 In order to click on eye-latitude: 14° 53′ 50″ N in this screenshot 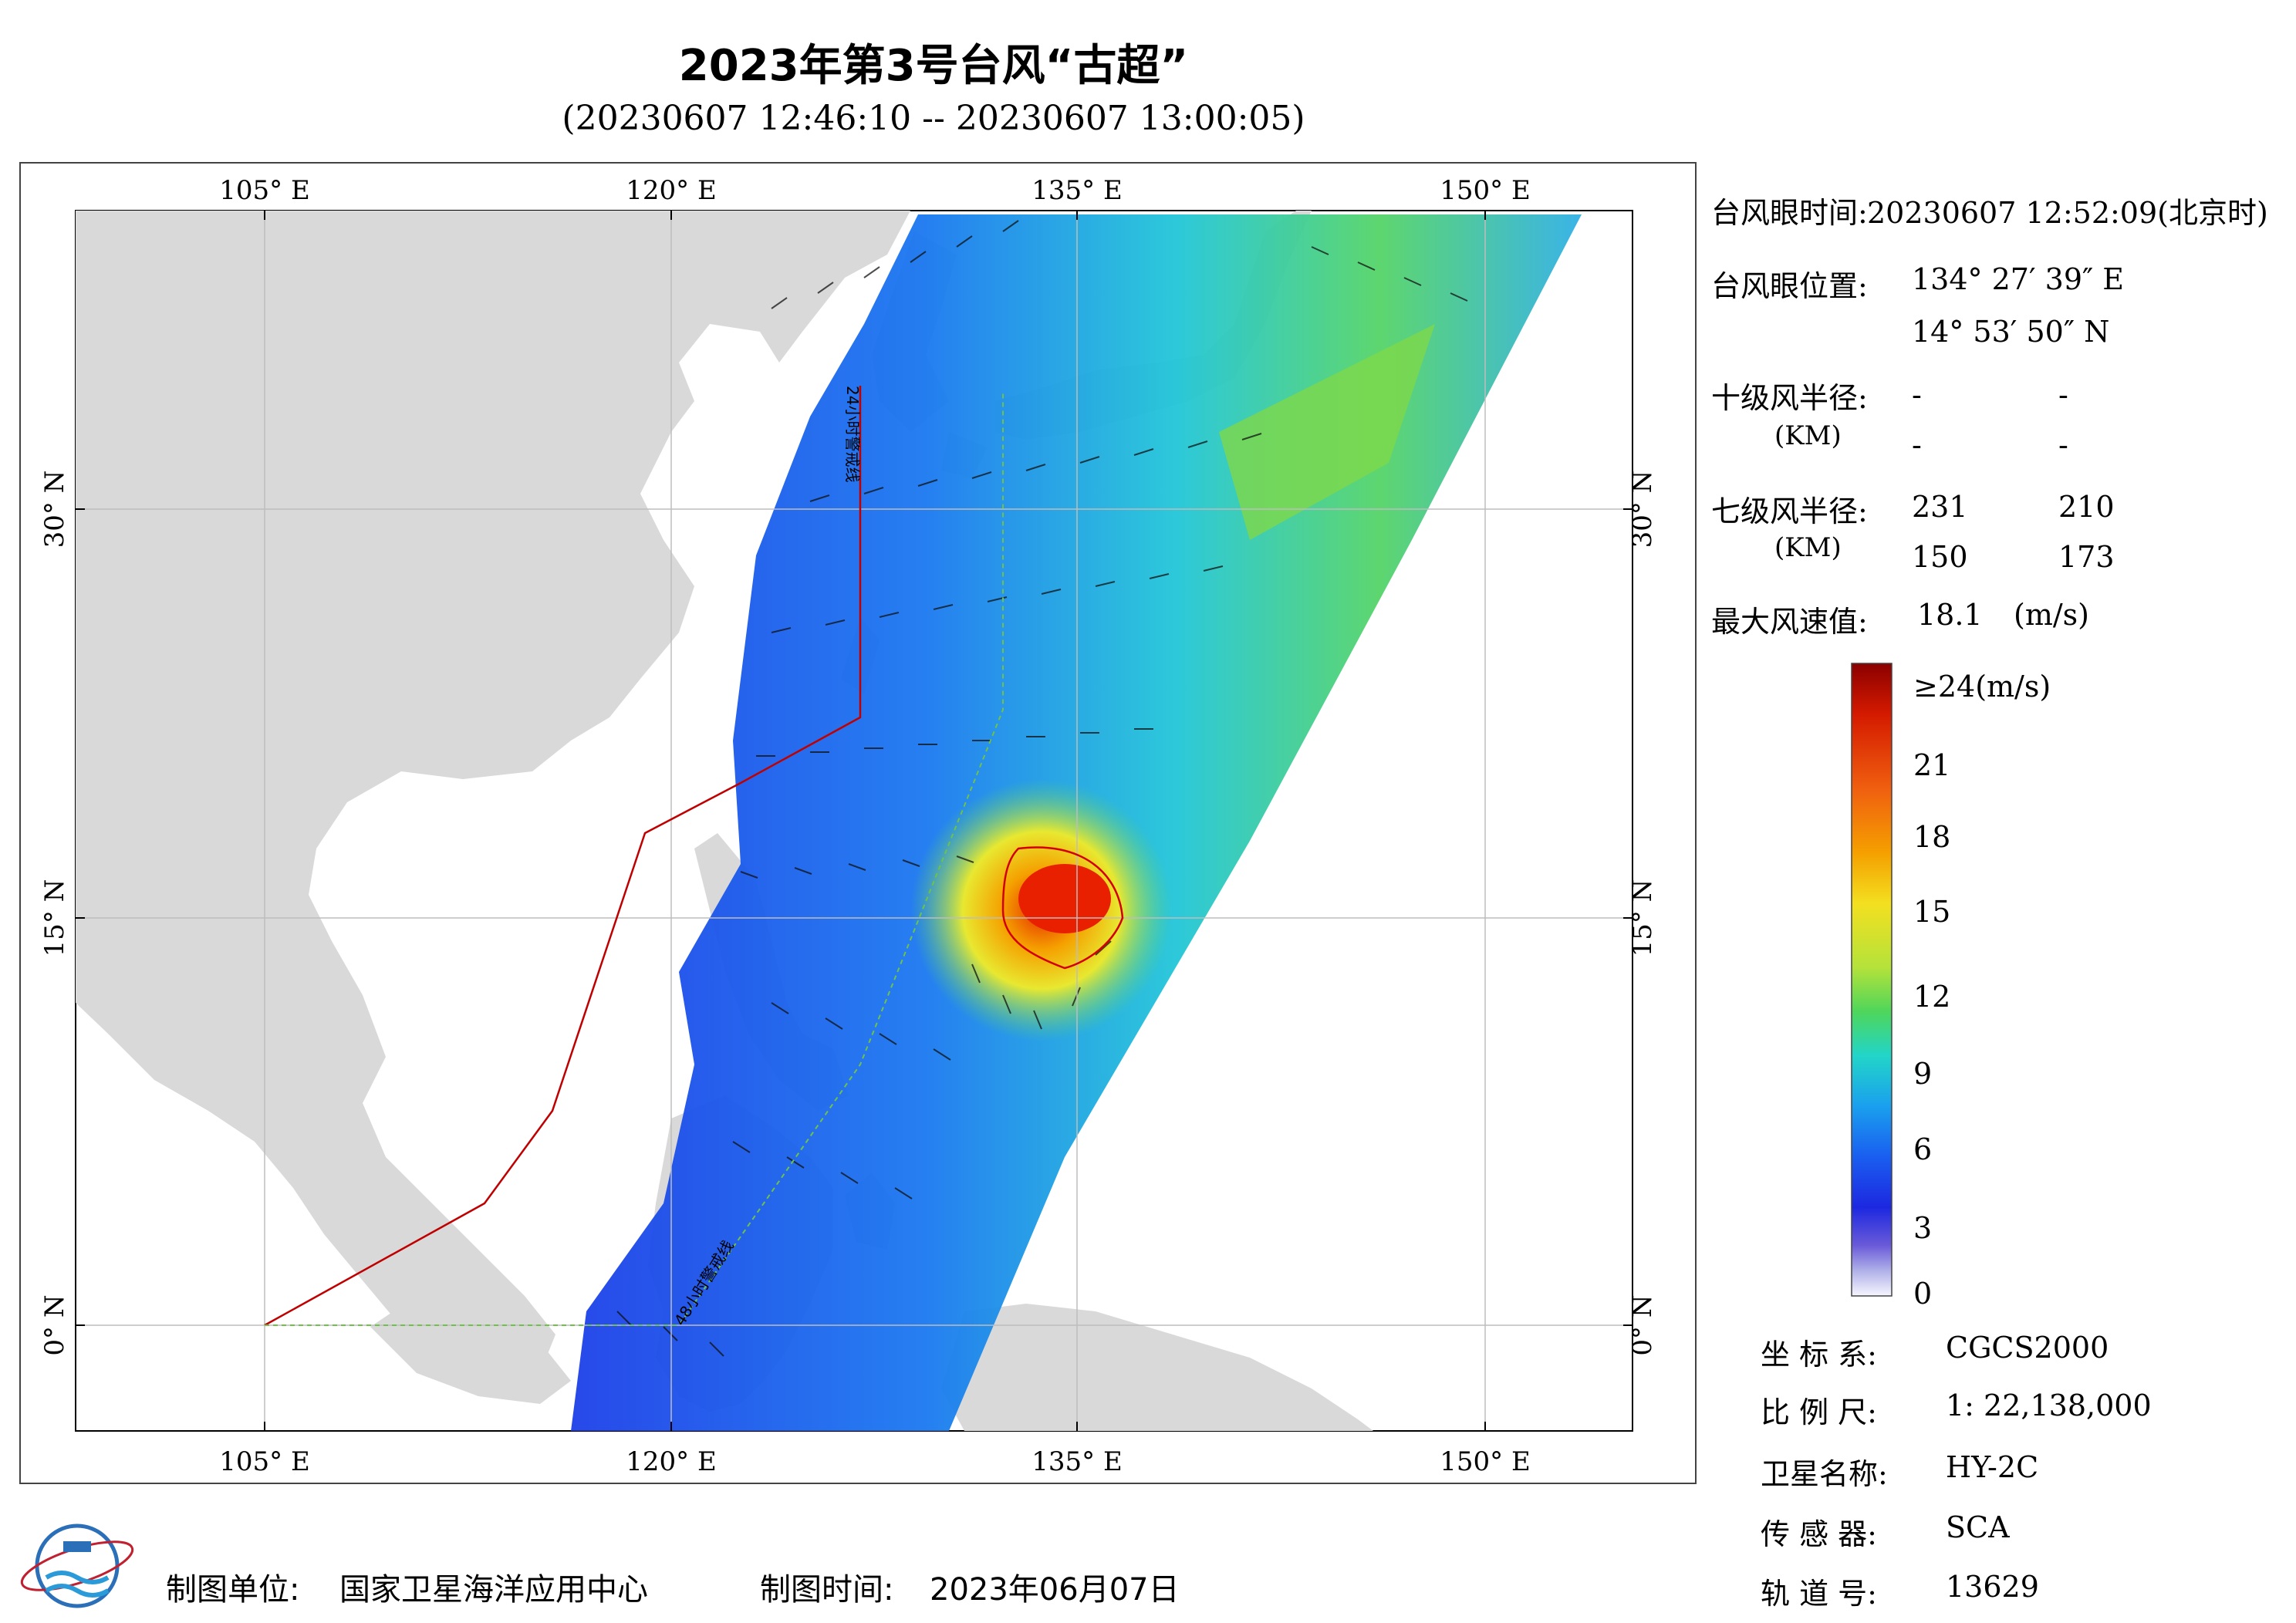, I will do `click(2011, 332)`.